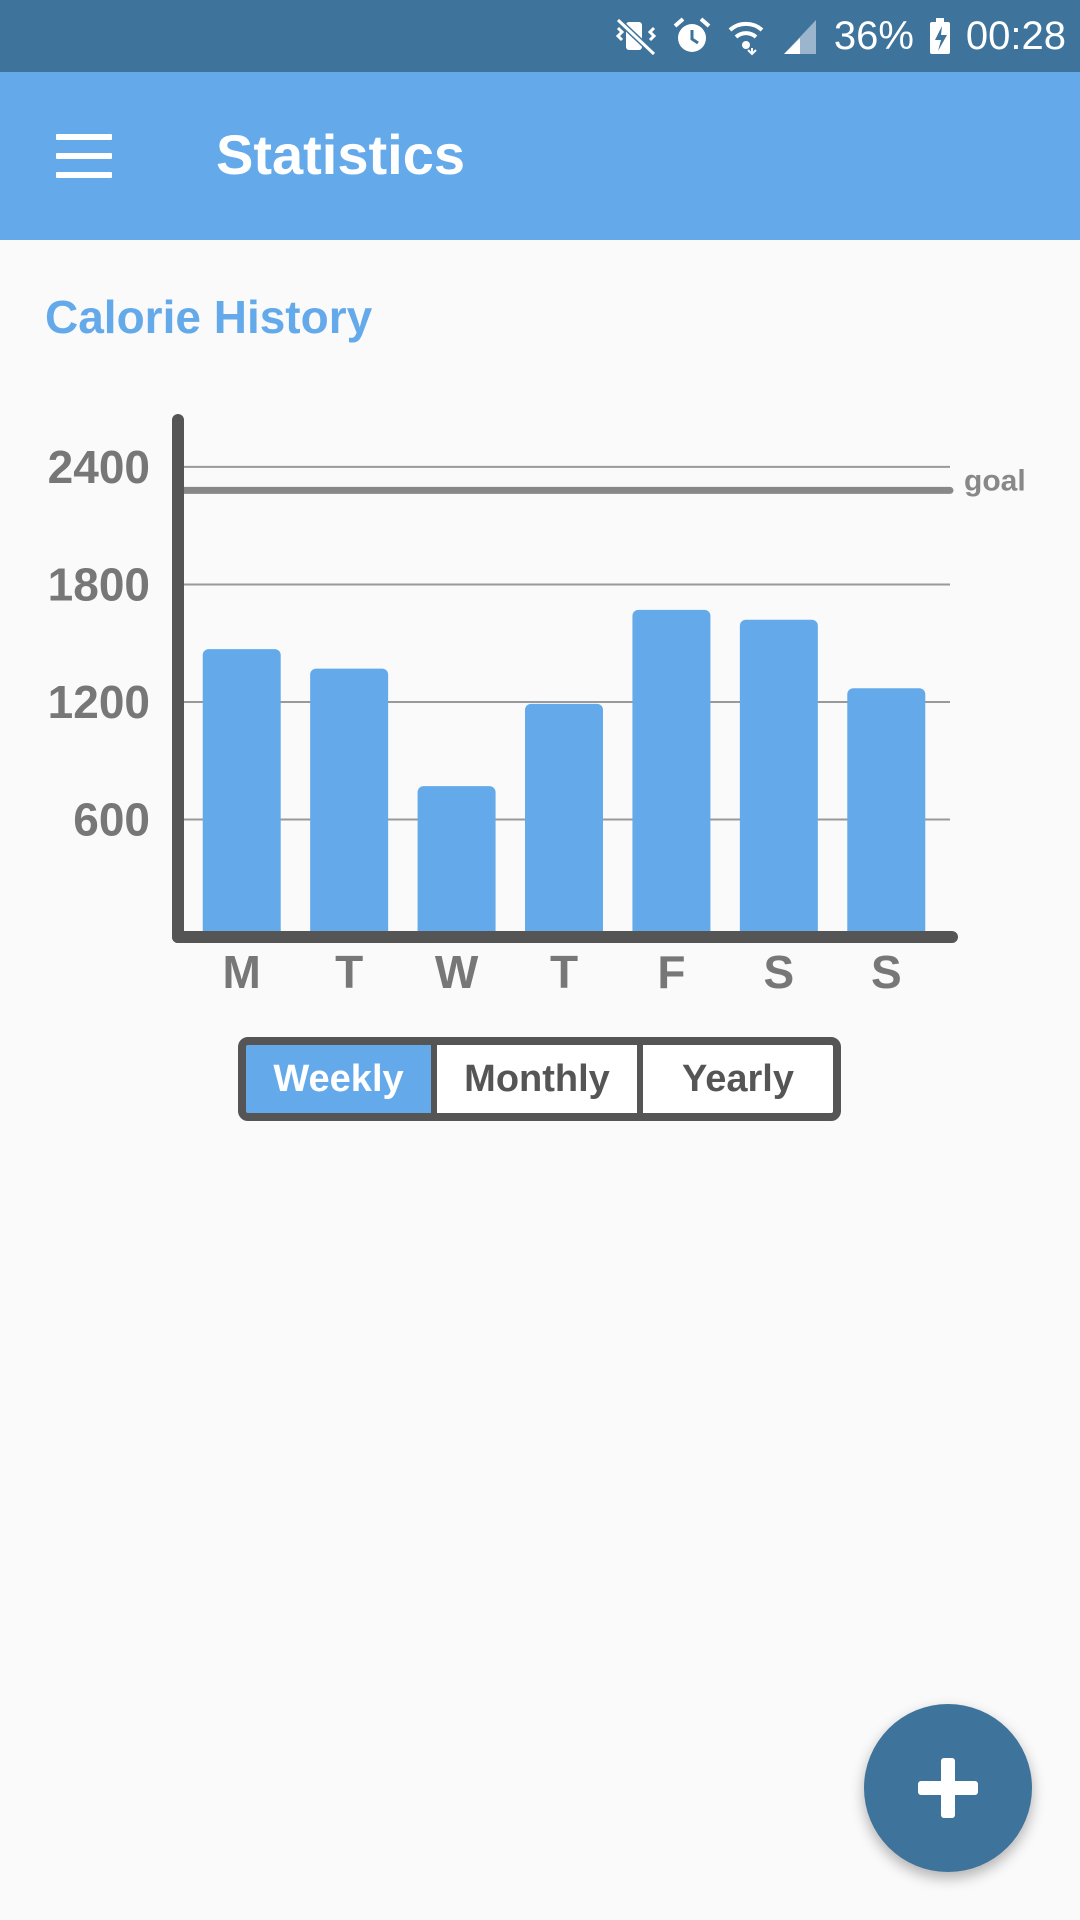 This screenshot has width=1080, height=1920. What do you see at coordinates (540, 156) in the screenshot?
I see `app-bar: Statistics` at bounding box center [540, 156].